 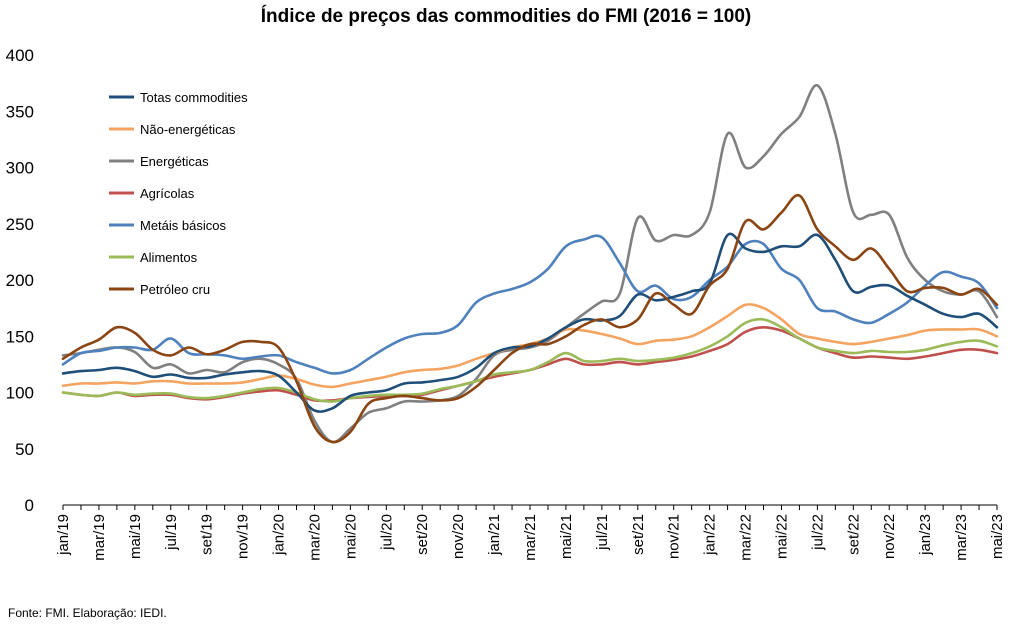 What do you see at coordinates (458, 536) in the screenshot?
I see `x-tick-label: nov/20` at bounding box center [458, 536].